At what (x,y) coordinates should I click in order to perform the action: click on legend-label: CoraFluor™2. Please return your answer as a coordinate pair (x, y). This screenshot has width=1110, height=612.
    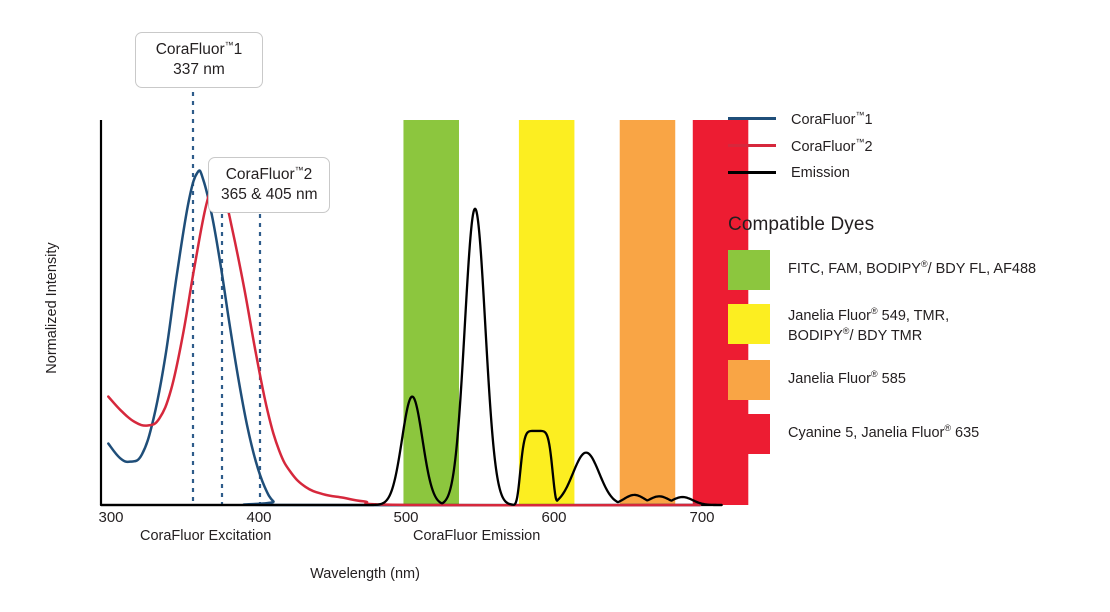
    Looking at the image, I should click on (832, 145).